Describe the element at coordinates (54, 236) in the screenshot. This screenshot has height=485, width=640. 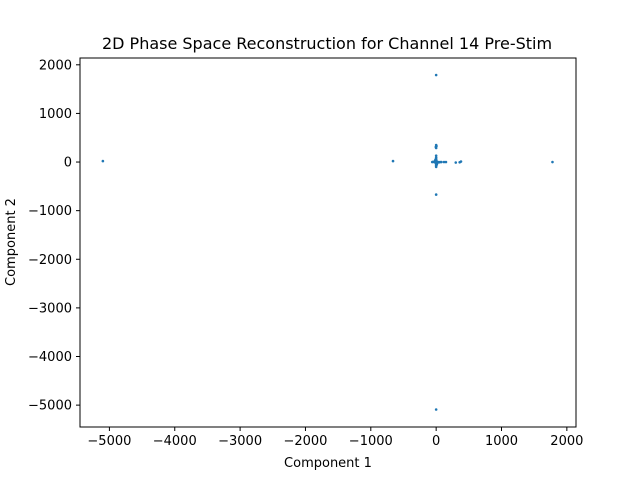
I see `y-axis: −5000 −4000 −3000 −2000 −1000 0 1000 2000` at that location.